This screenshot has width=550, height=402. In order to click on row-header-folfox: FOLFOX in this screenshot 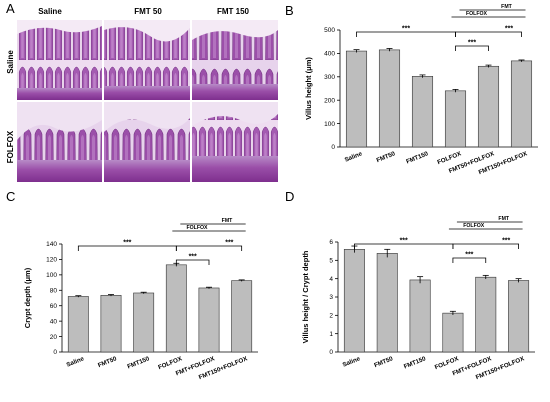, I will do `click(10, 146)`.